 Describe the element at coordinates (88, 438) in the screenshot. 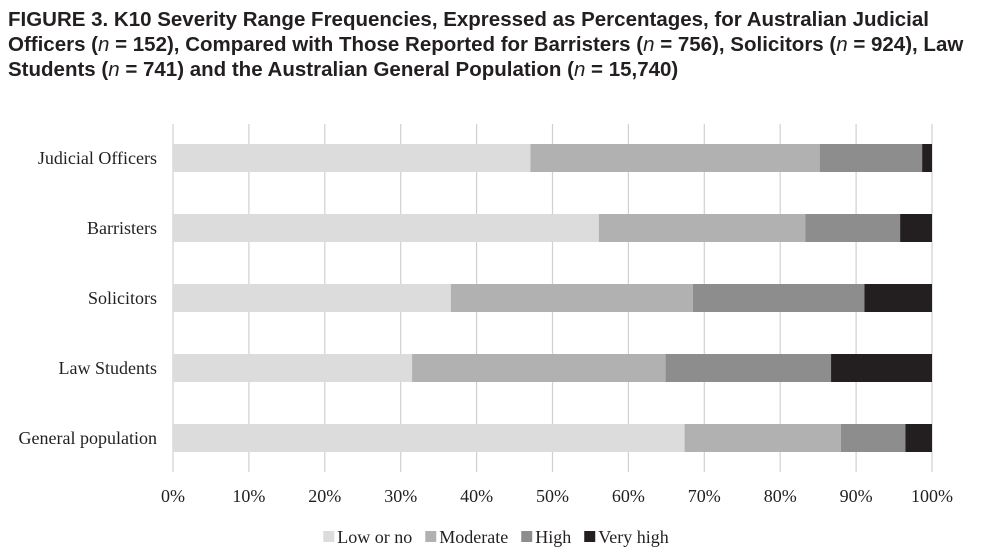

I see `category-label: General population` at that location.